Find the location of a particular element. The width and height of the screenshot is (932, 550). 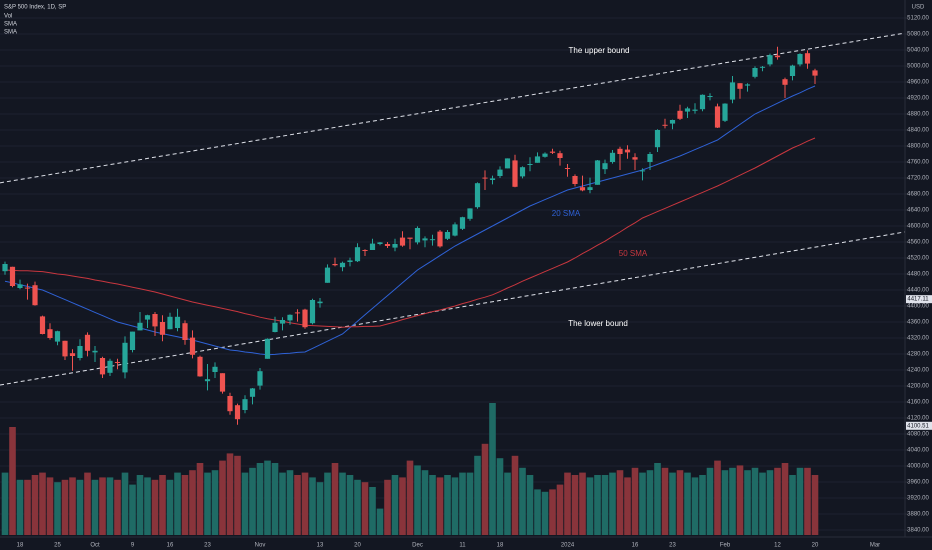

x-tick-label: Dec is located at coordinates (417, 546).